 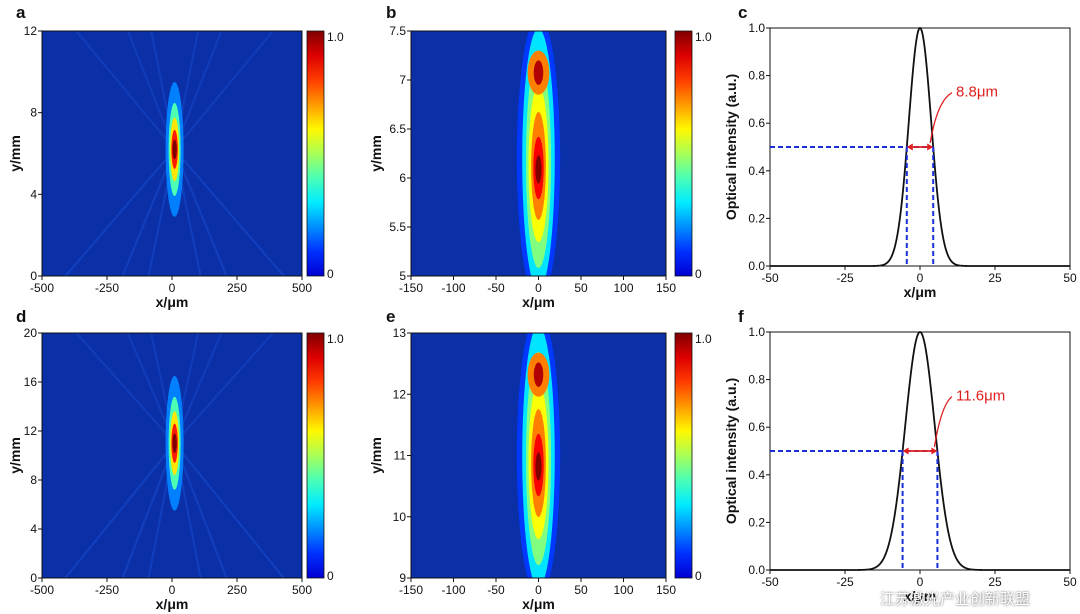 I want to click on x-tick-label: -150, so click(x=411, y=288).